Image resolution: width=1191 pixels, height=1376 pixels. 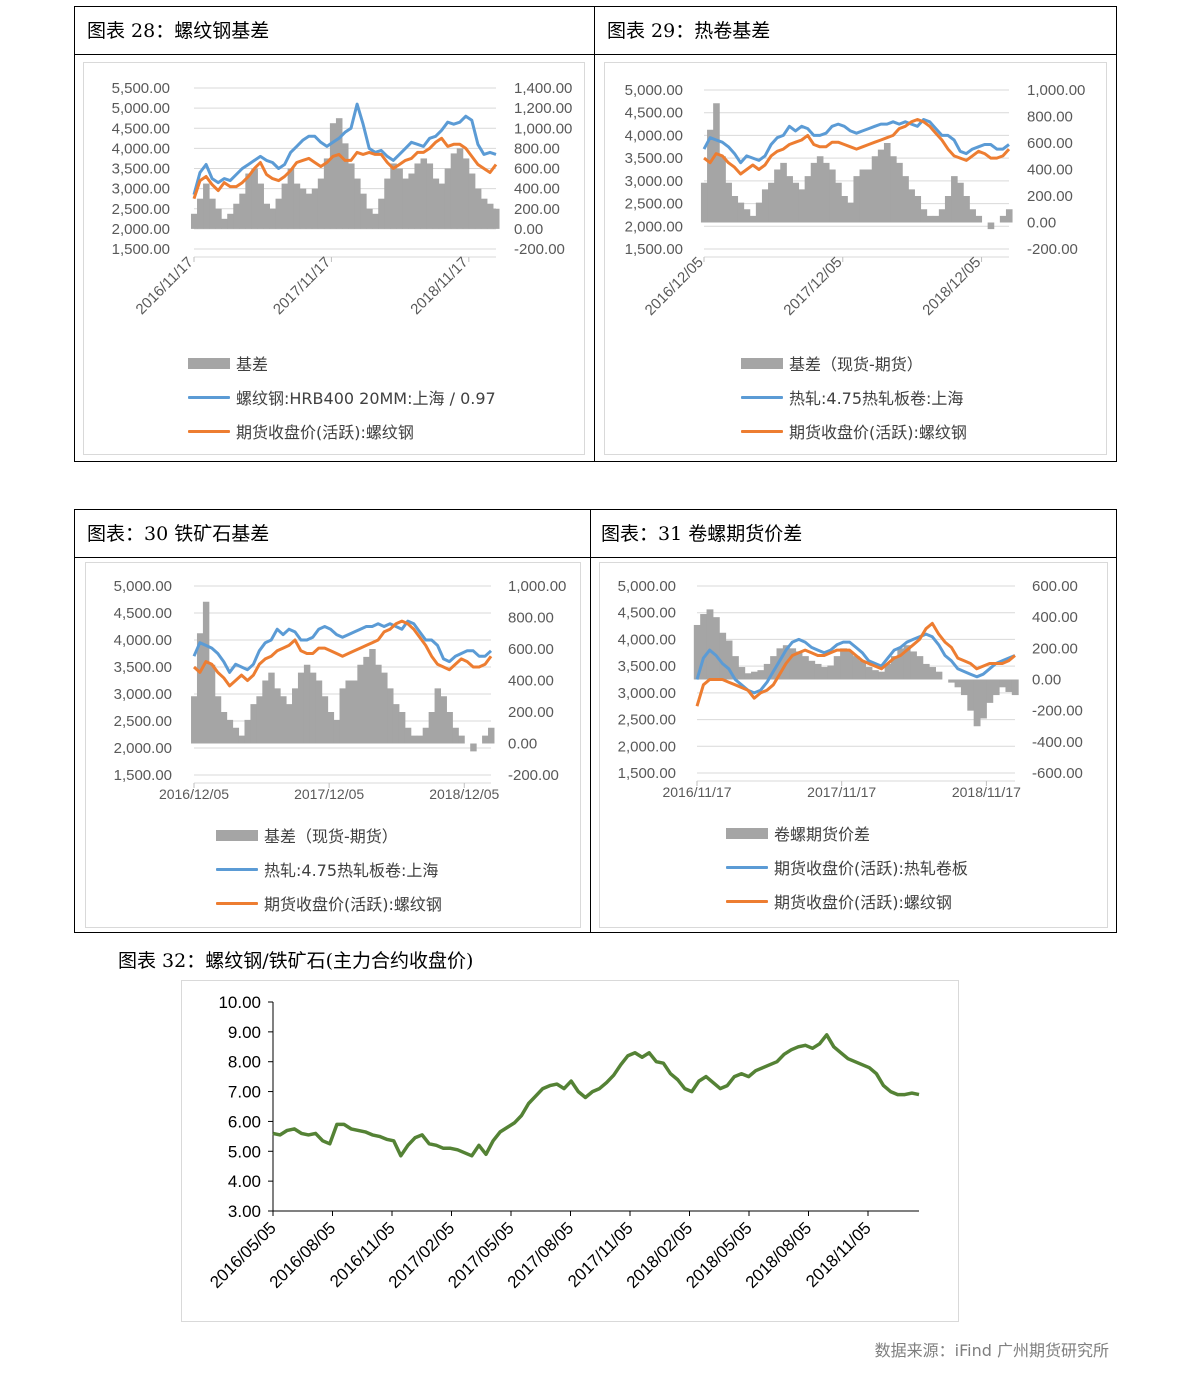 What do you see at coordinates (353, 904) in the screenshot?
I see `legend-label: 期货收盘价(活跃):螺纹钢` at bounding box center [353, 904].